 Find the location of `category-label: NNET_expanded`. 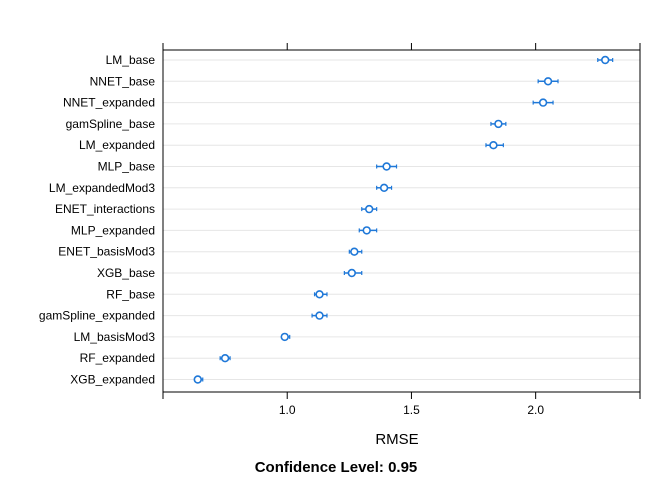

category-label: NNET_expanded is located at coordinates (109, 103).